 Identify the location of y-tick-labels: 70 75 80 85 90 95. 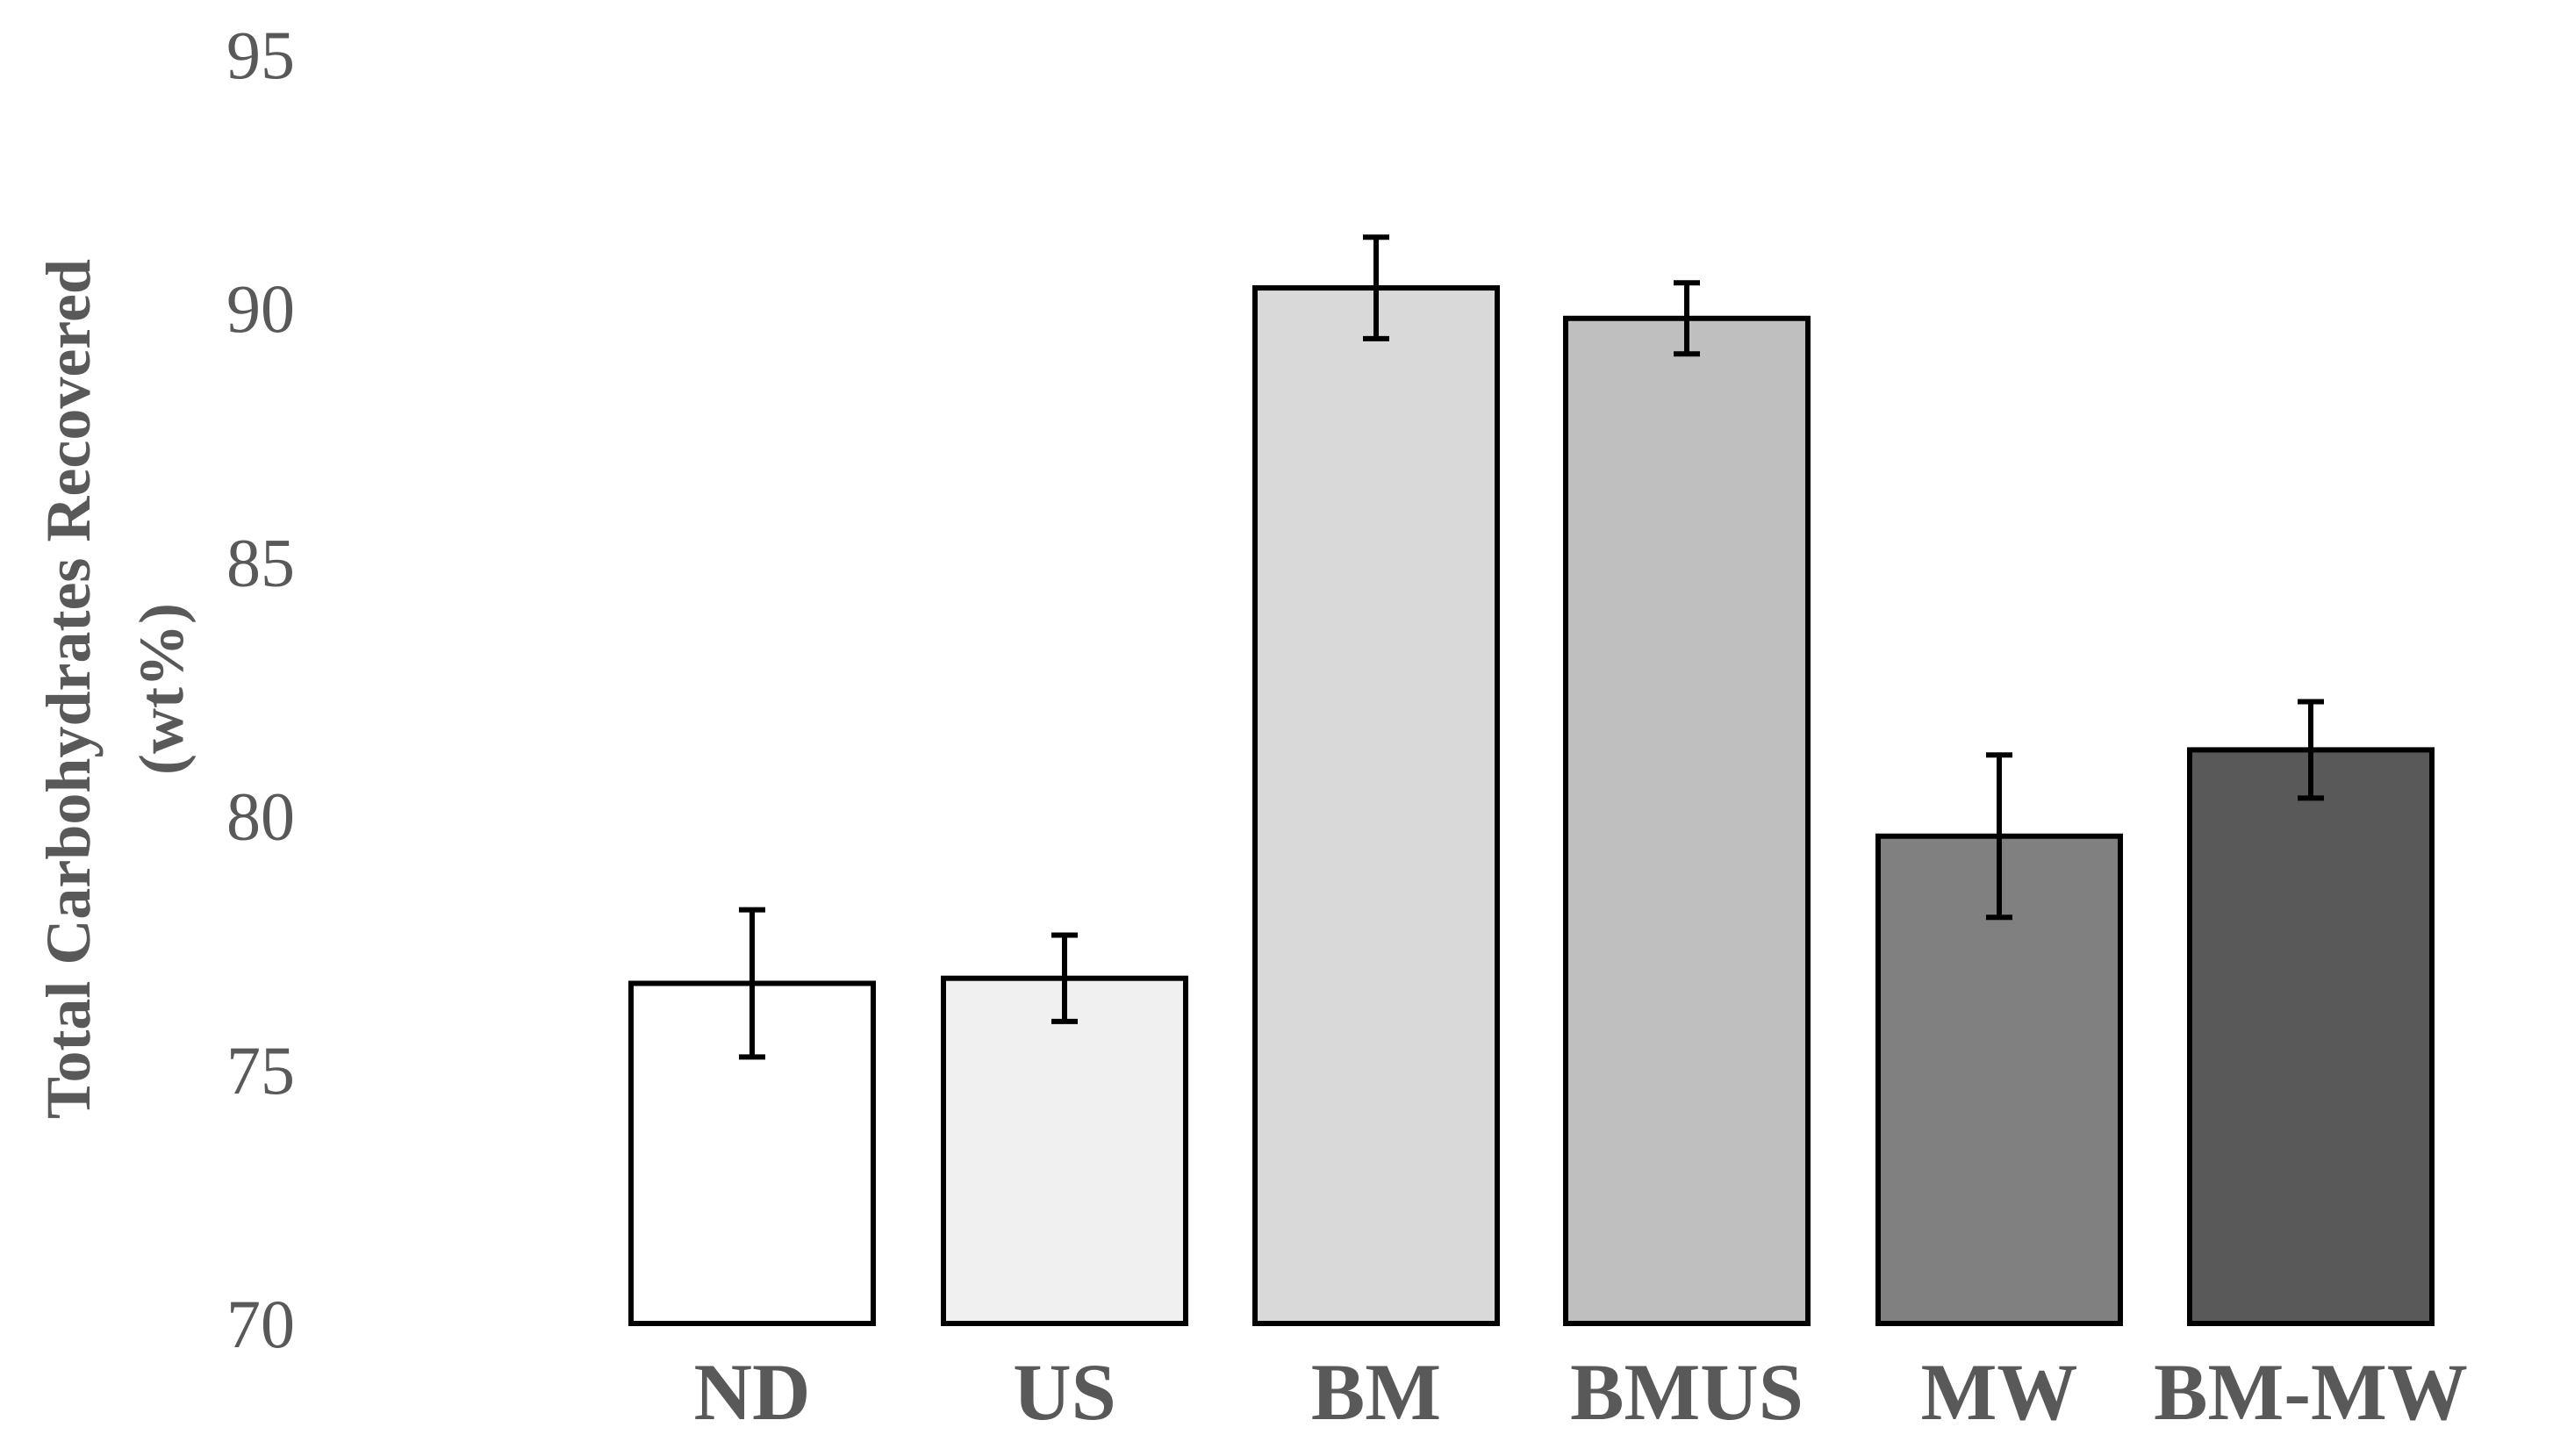
(260, 689).